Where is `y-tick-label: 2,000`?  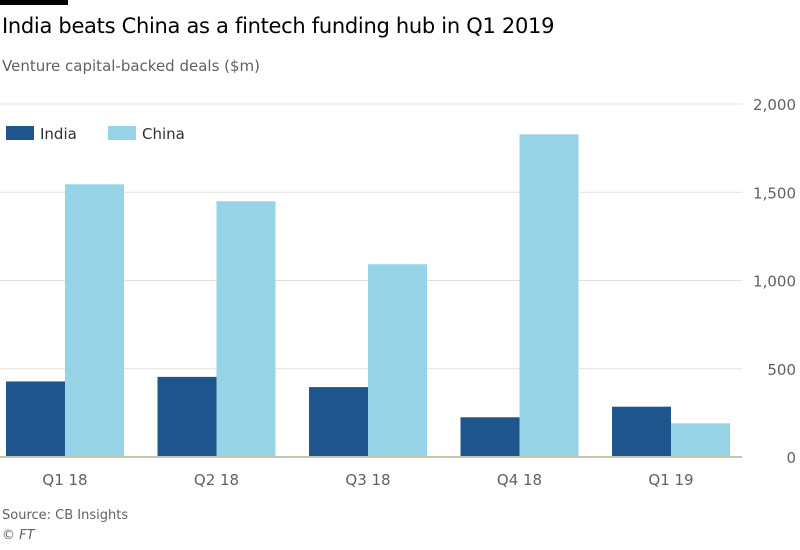
y-tick-label: 2,000 is located at coordinates (774, 105).